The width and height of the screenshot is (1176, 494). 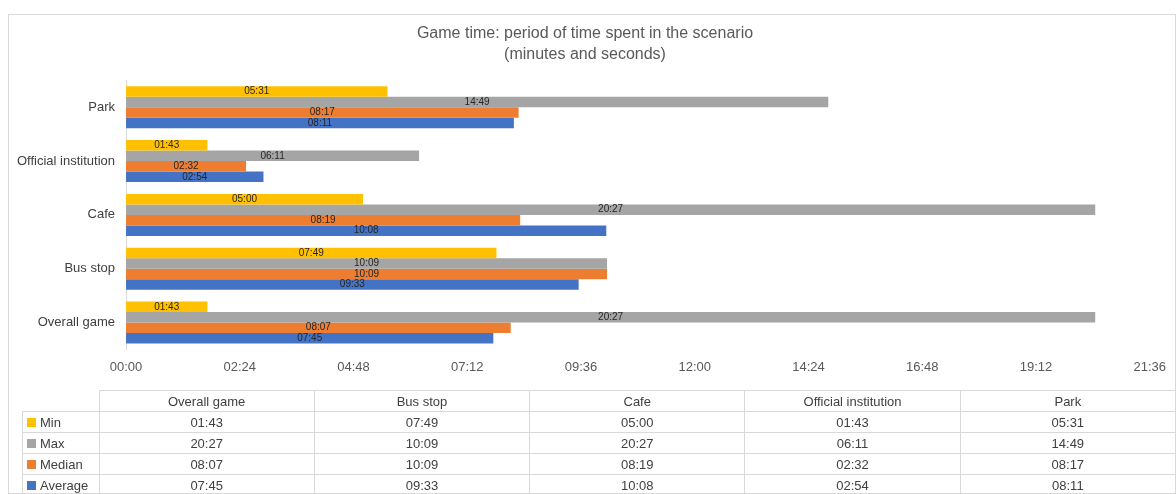 What do you see at coordinates (1068, 422) in the screenshot?
I see `text: 05:31` at bounding box center [1068, 422].